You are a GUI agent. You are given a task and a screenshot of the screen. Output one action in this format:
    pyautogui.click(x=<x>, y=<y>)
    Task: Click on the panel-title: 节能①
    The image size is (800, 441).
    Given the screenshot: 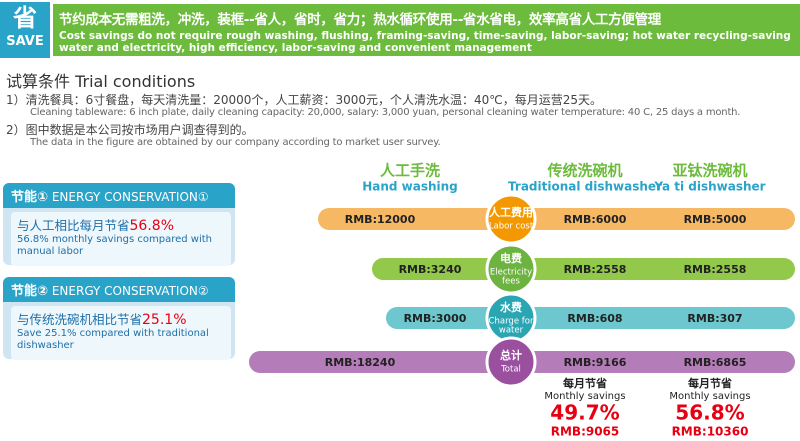 What is the action you would take?
    pyautogui.click(x=30, y=197)
    